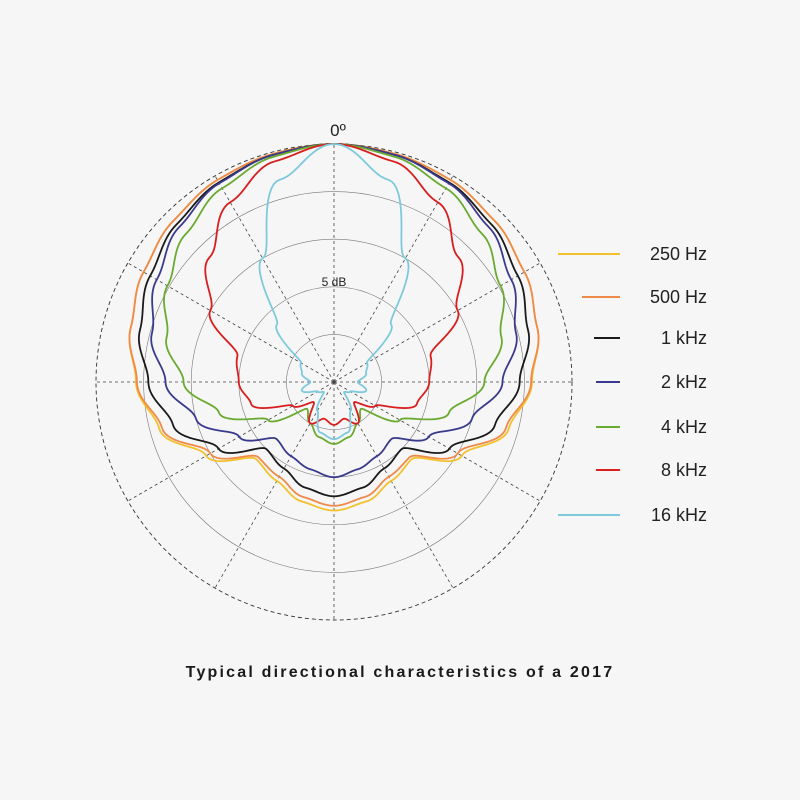 The height and width of the screenshot is (800, 800). What do you see at coordinates (679, 515) in the screenshot?
I see `legend-label: 16 kHz` at bounding box center [679, 515].